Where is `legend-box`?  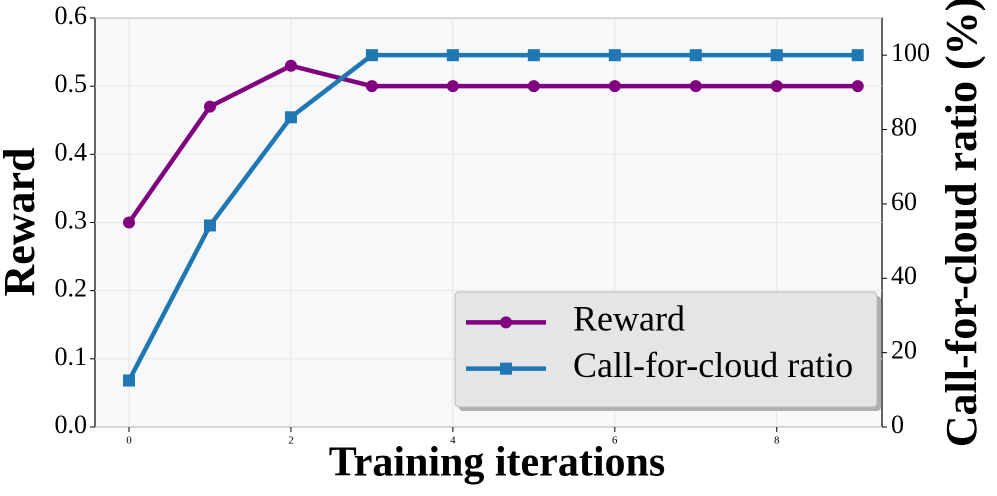
legend-box is located at coordinates (666, 349).